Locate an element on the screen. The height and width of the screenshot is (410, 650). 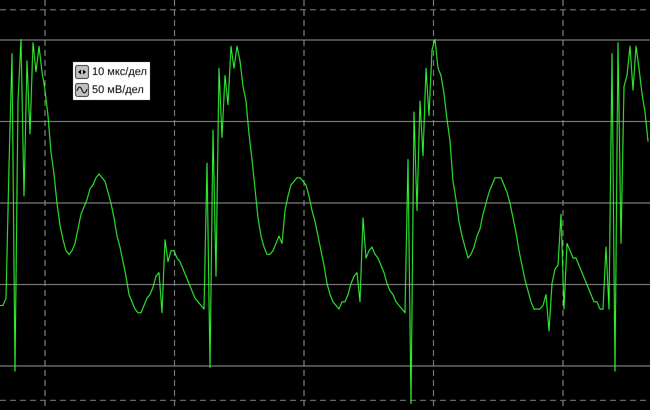
annotation: 10 мкс/дел is located at coordinates (119, 72).